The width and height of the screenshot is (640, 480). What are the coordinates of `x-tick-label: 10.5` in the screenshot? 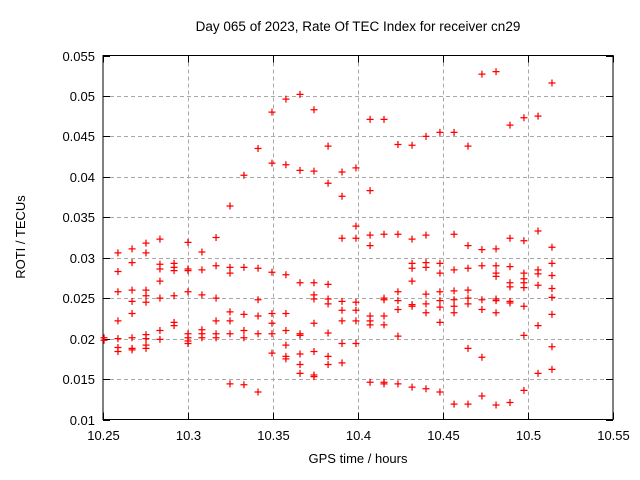 It's located at (528, 435).